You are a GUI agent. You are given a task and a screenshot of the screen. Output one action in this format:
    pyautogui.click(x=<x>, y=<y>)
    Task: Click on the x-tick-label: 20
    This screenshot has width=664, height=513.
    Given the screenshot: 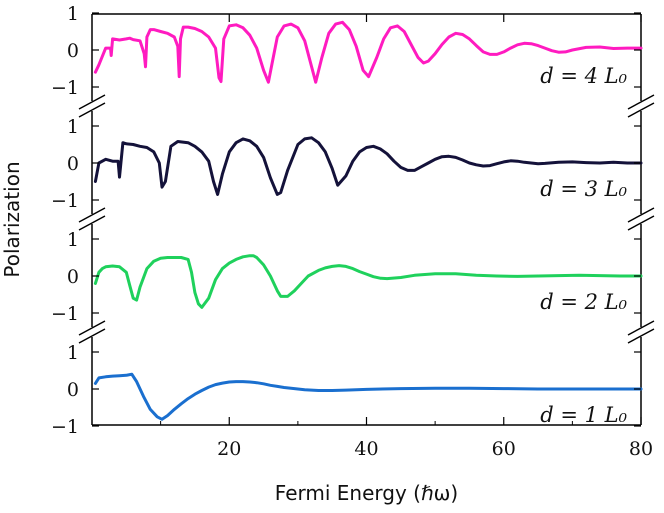 What is the action you would take?
    pyautogui.click(x=229, y=449)
    